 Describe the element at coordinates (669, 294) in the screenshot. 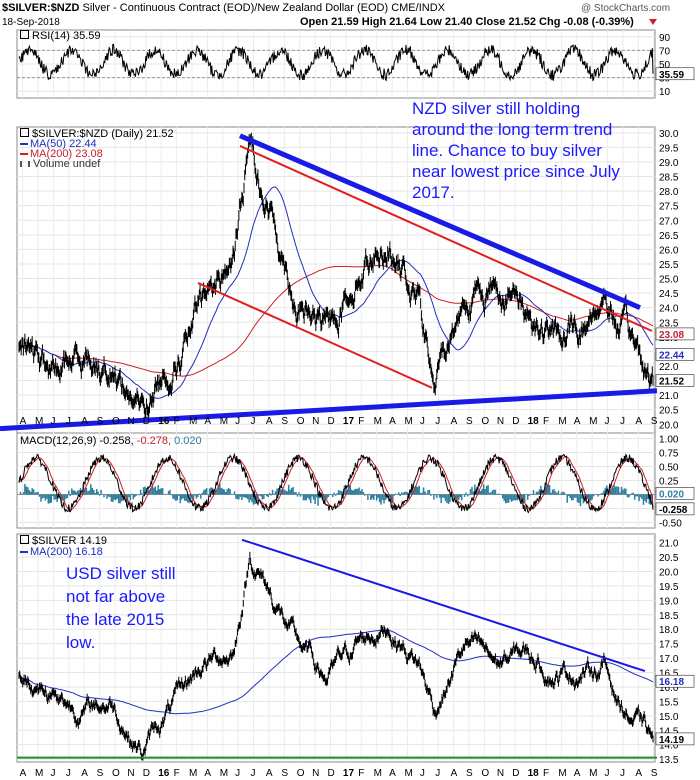

I see `nzd-tick-label: 24.5` at that location.